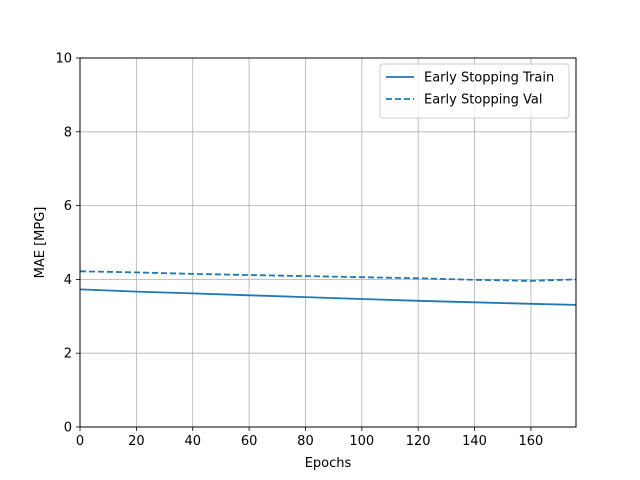 This screenshot has width=640, height=480. I want to click on x-tick-label: 100, so click(361, 441).